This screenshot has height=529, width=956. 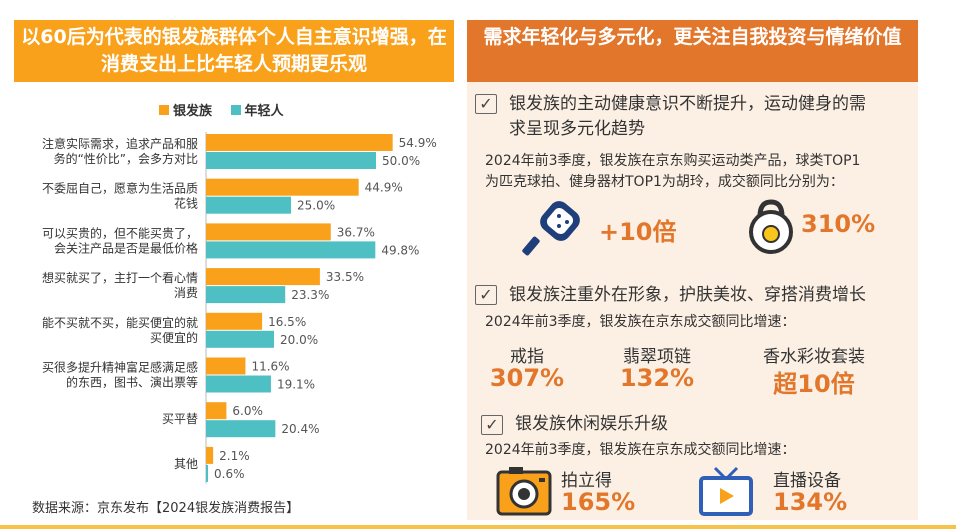 What do you see at coordinates (120, 322) in the screenshot?
I see `category-label-line: 能不买就不买，能买便宜的就` at bounding box center [120, 322].